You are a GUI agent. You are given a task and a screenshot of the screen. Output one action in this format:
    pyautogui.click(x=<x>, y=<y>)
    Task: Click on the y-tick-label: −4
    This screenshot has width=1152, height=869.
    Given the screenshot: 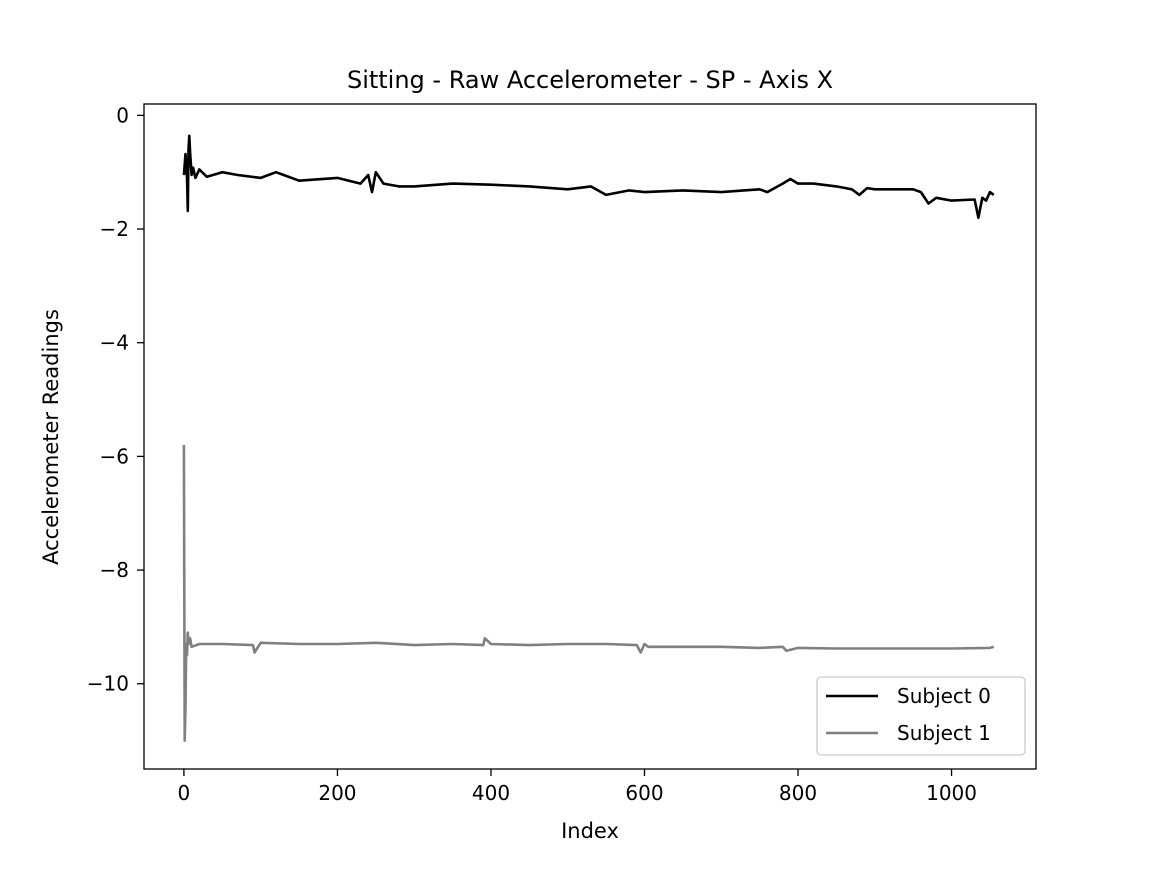 What is the action you would take?
    pyautogui.click(x=114, y=343)
    